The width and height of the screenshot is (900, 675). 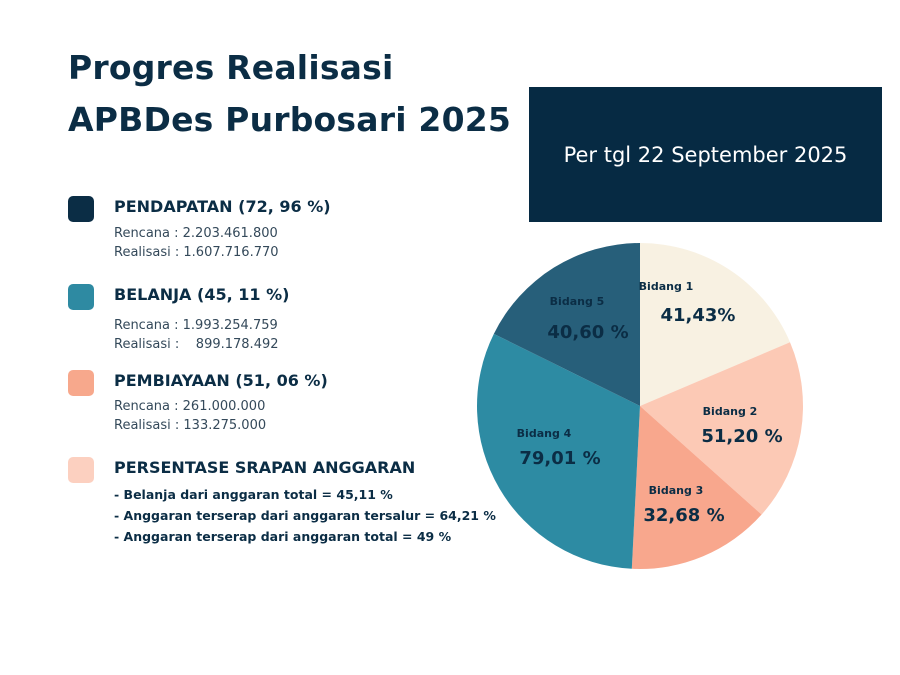 I want to click on legend-label-belanja: BELANJA (45, 11 %), so click(x=202, y=294).